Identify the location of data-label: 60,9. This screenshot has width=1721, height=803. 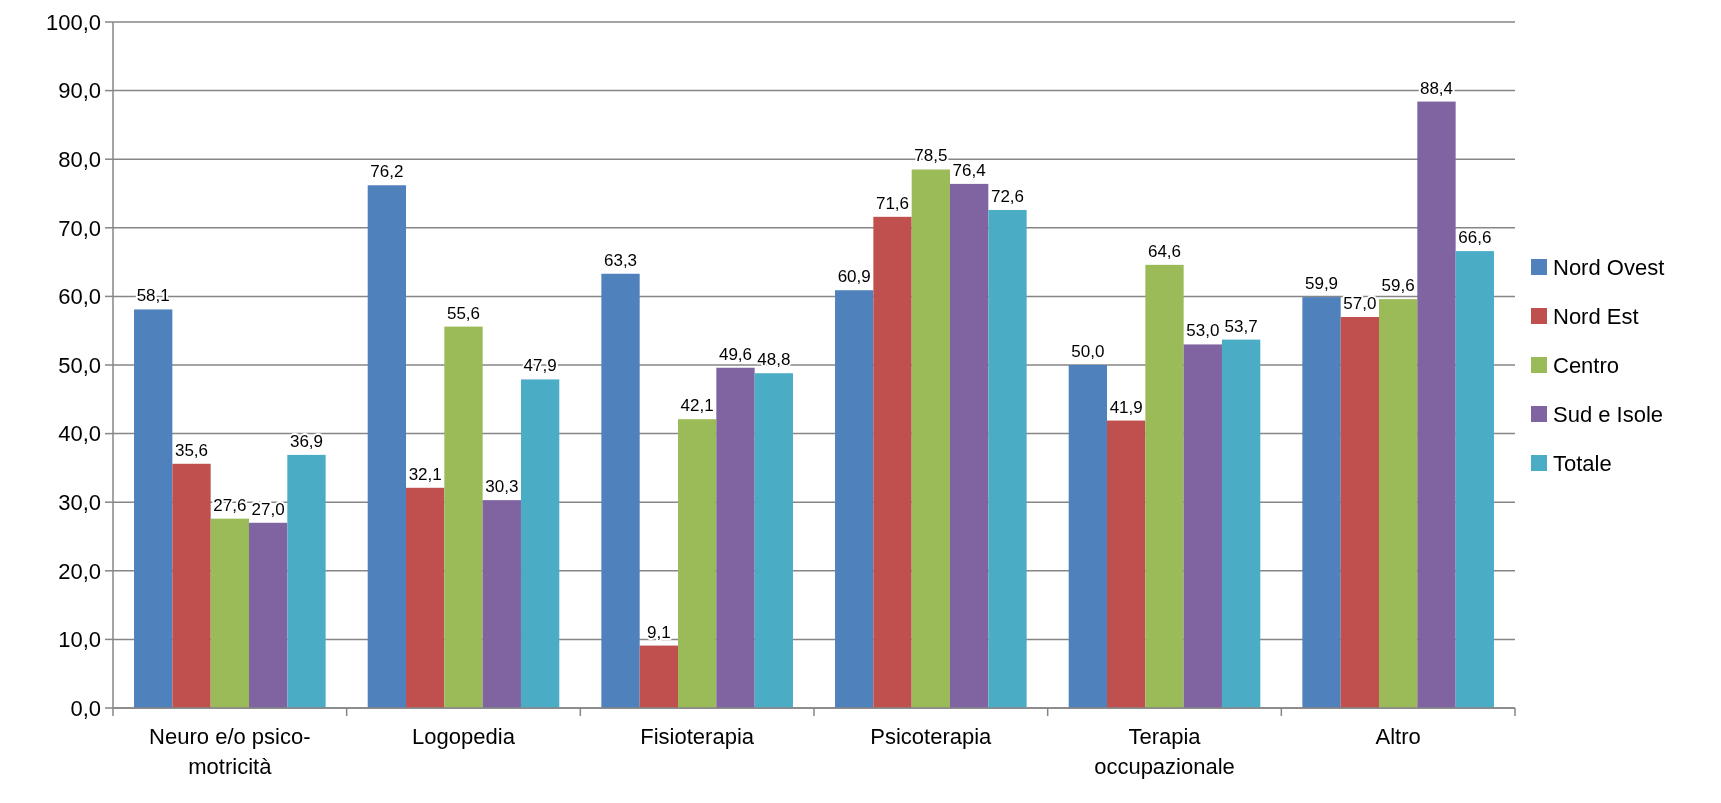
(854, 277).